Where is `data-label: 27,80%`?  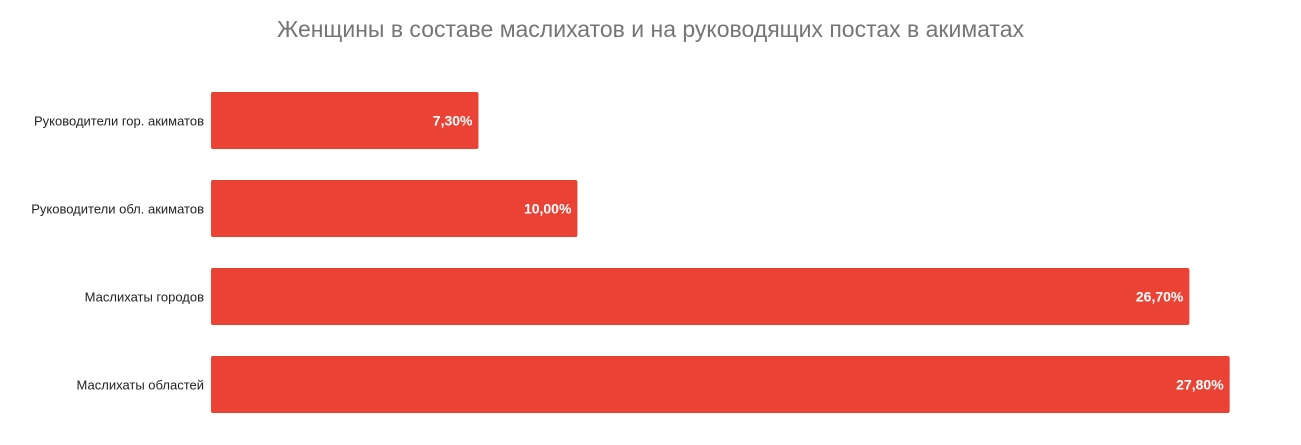 data-label: 27,80% is located at coordinates (1200, 385).